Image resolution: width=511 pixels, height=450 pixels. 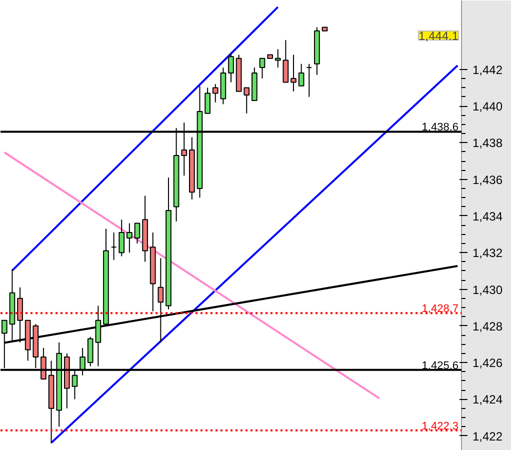 I want to click on ref-line-label: 1,425.6, so click(x=440, y=366).